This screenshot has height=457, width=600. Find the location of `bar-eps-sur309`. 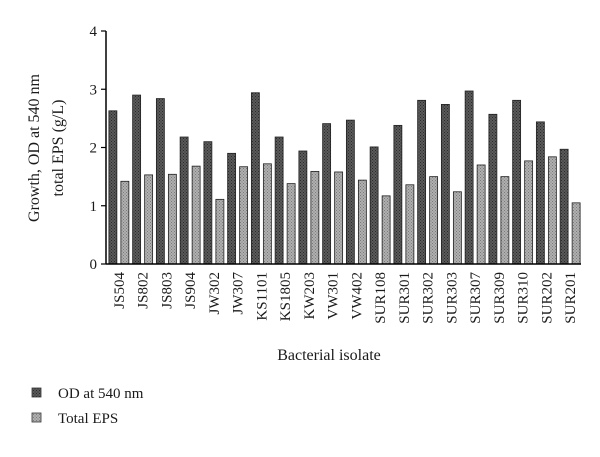

bar-eps-sur309 is located at coordinates (505, 220).